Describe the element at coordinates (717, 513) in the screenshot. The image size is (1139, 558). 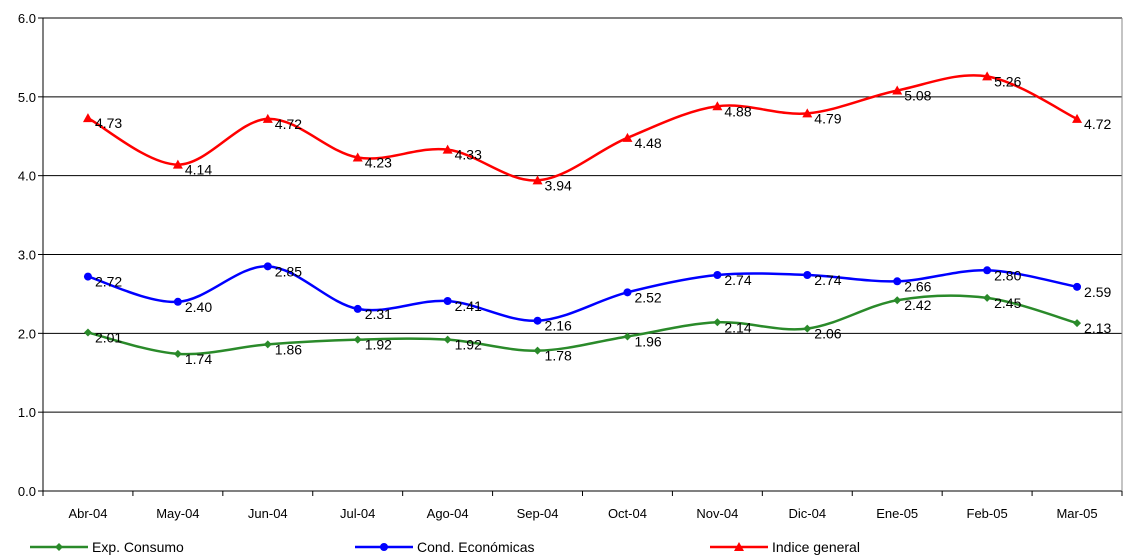
I see `x-tick-label: Nov-04` at that location.